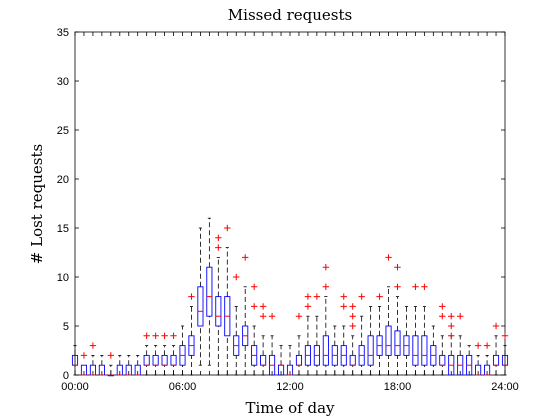 The height and width of the screenshot is (420, 560). Describe the element at coordinates (66, 376) in the screenshot. I see `y-tick-label: 0` at that location.